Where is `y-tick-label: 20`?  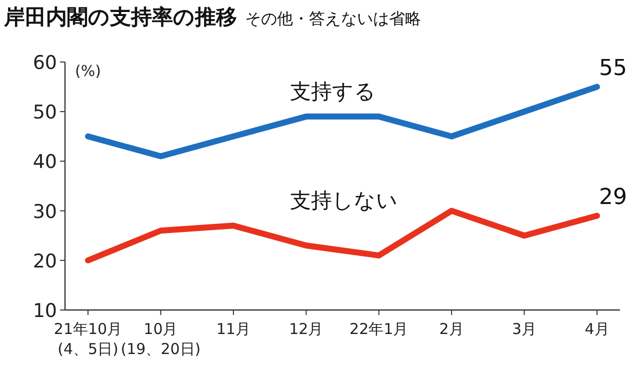 y-tick-label: 20 is located at coordinates (44, 261).